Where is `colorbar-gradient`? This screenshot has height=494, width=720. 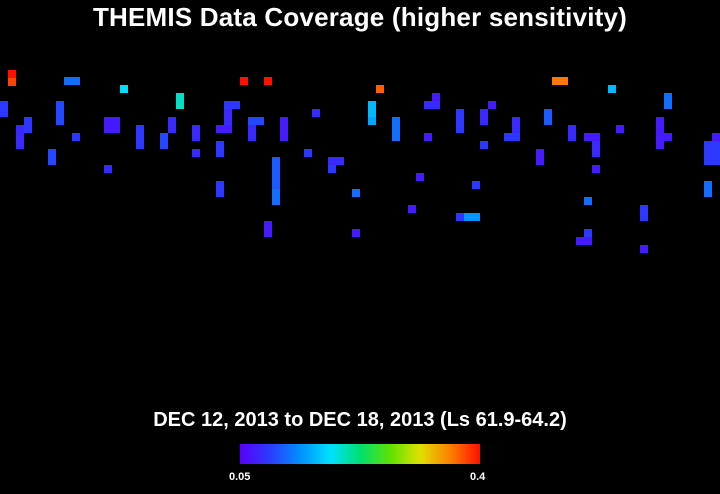
colorbar-gradient is located at coordinates (360, 454).